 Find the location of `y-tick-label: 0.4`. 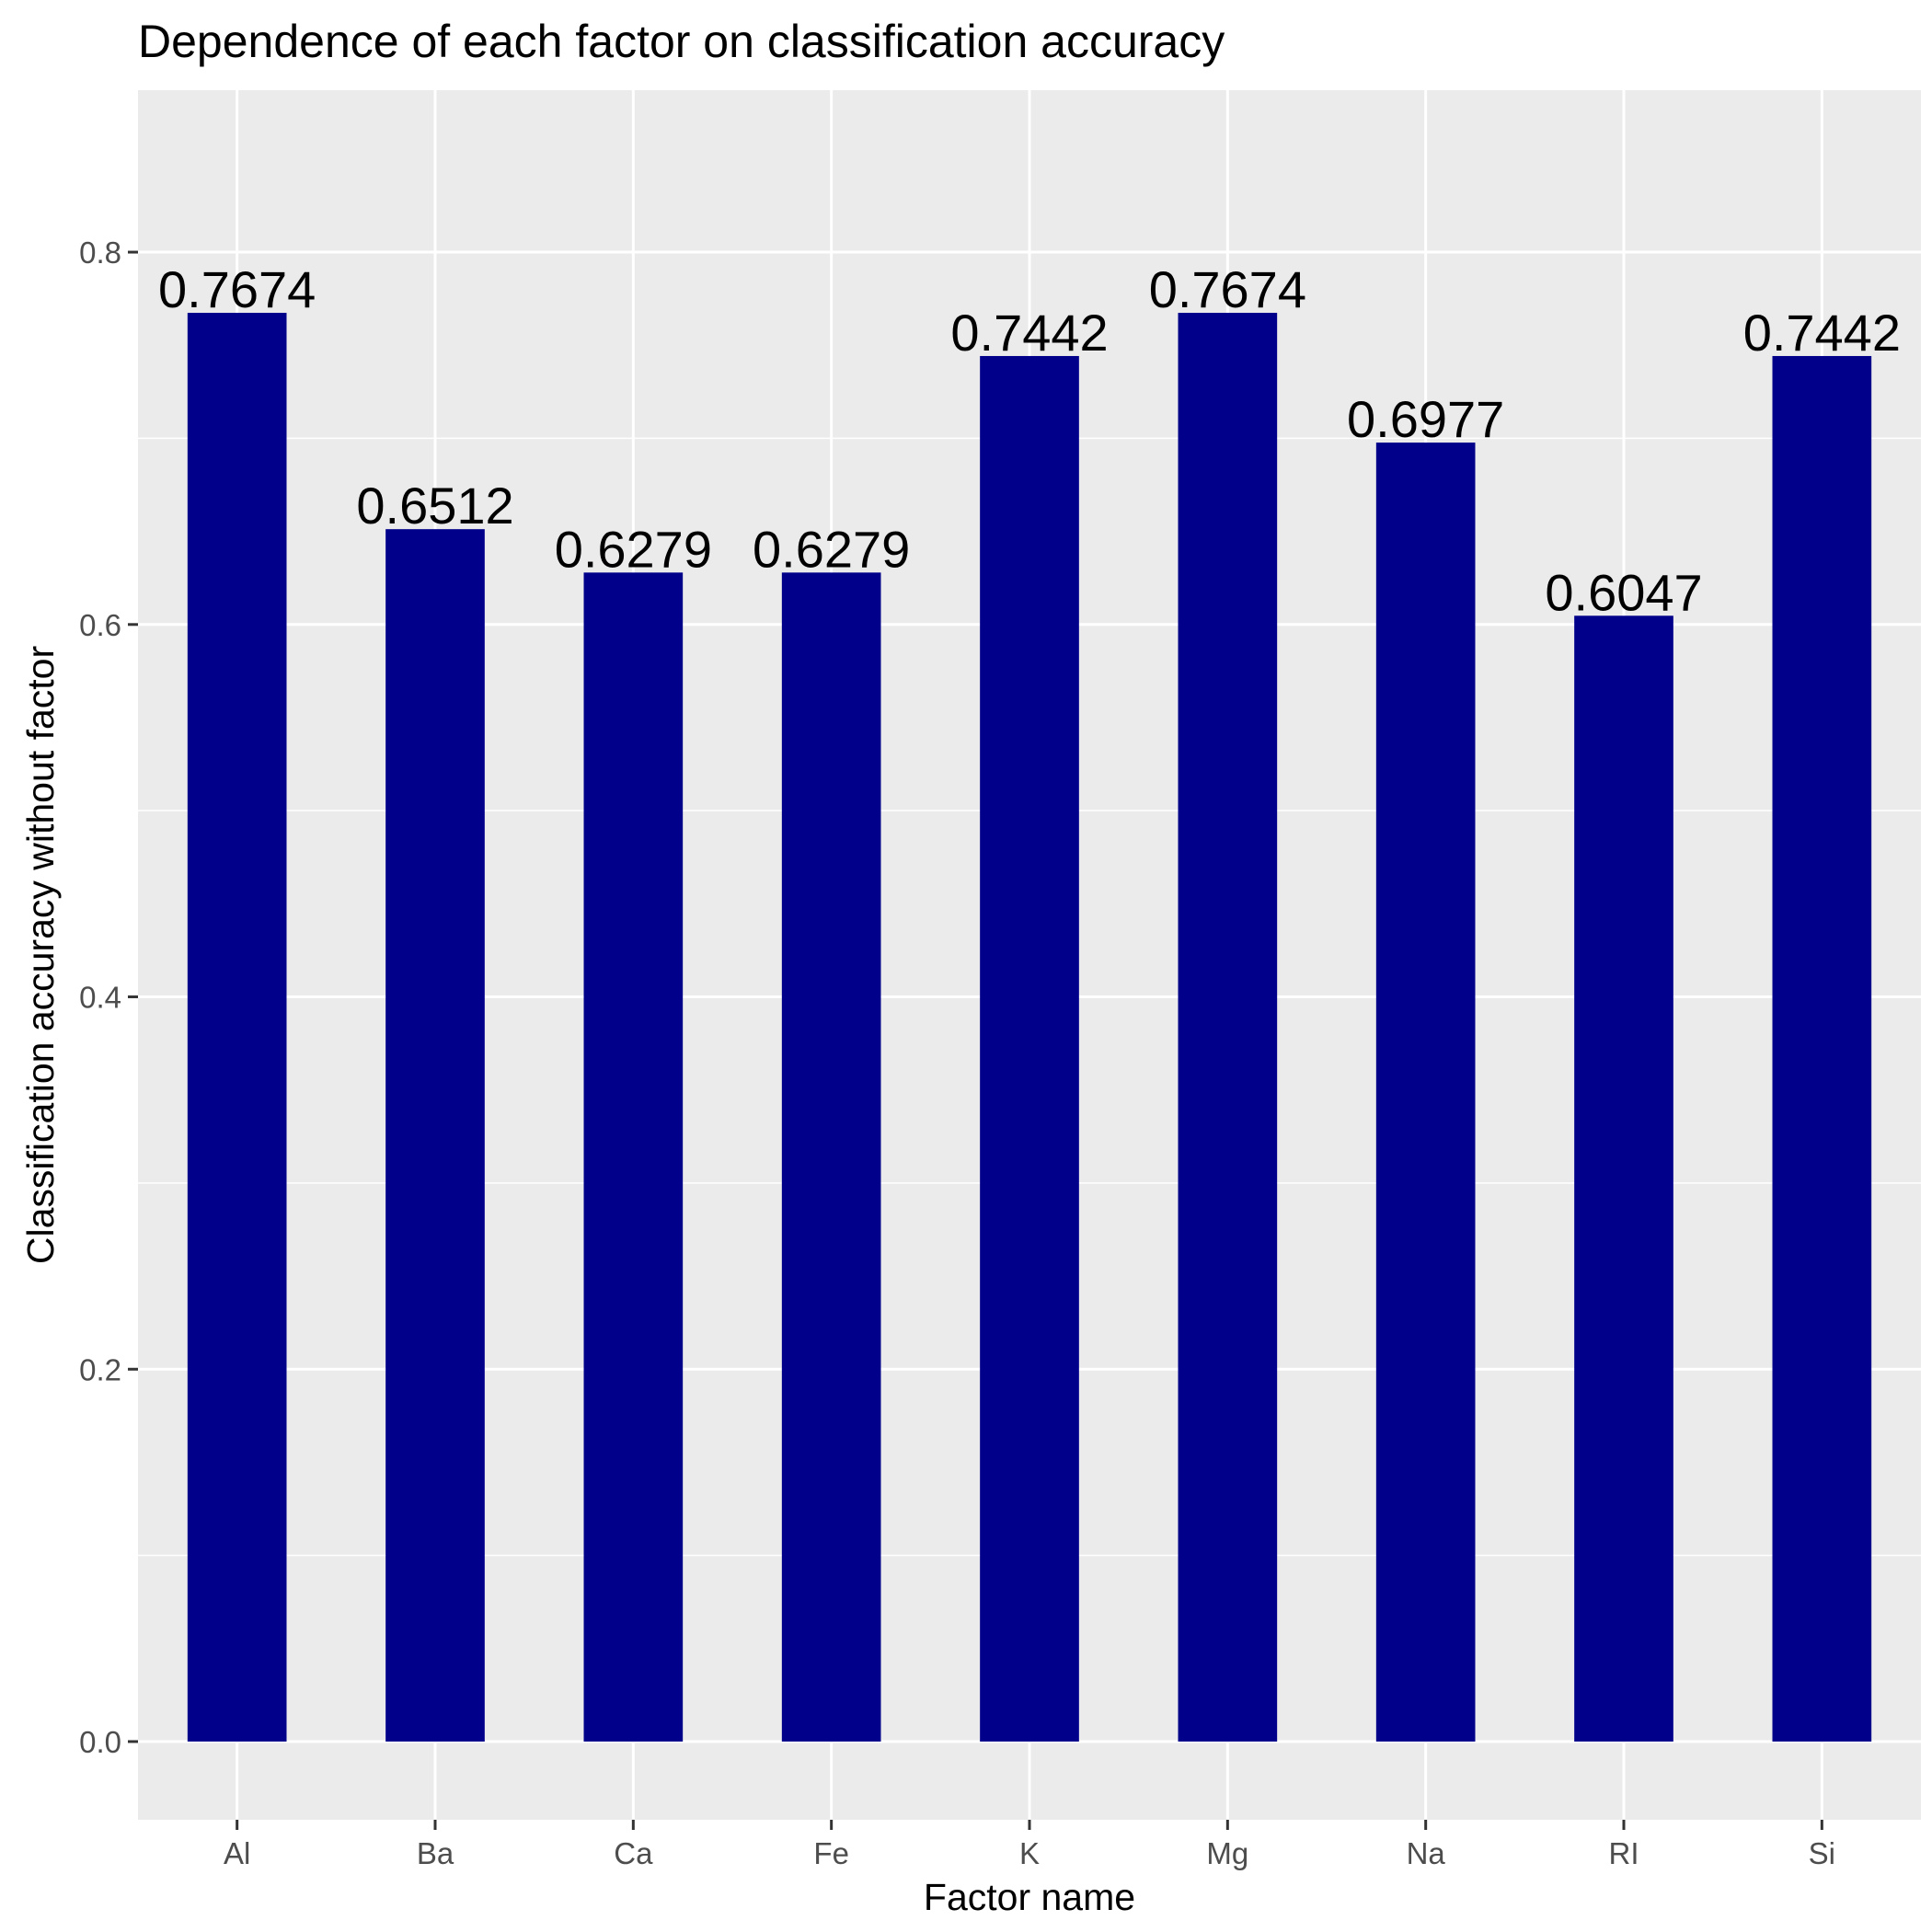

y-tick-label: 0.4 is located at coordinates (100, 998).